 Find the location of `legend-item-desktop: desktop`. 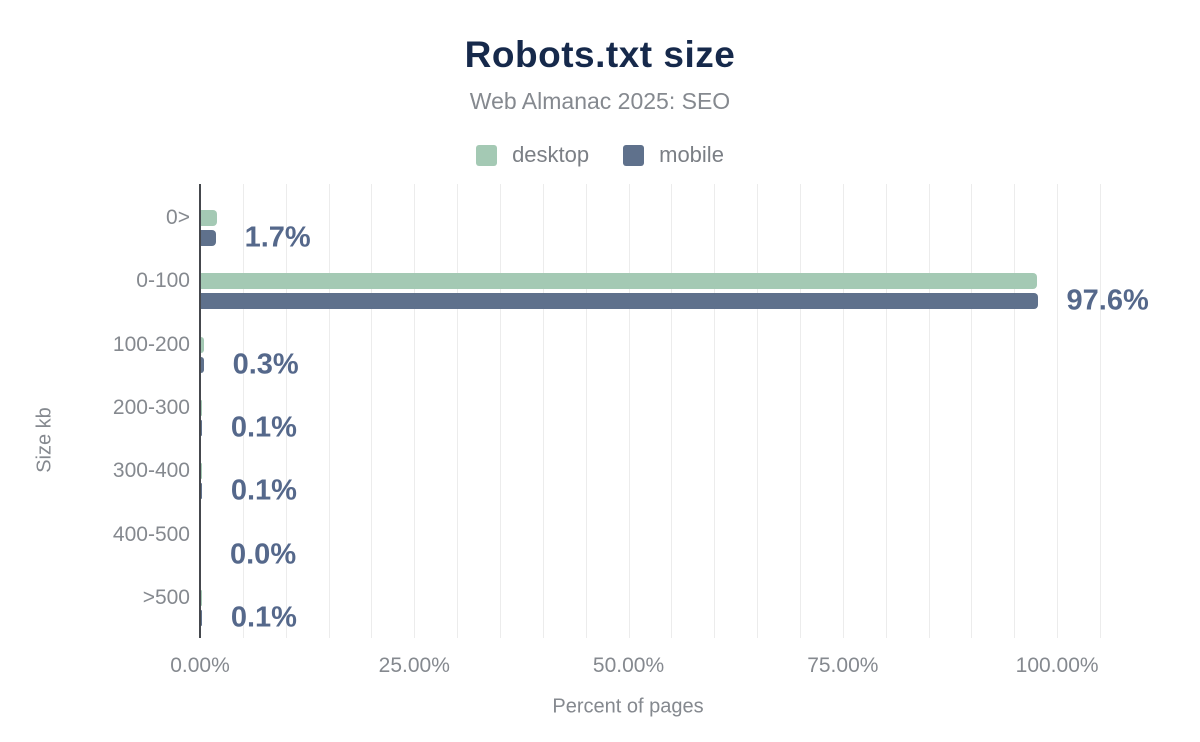

legend-item-desktop: desktop is located at coordinates (532, 155).